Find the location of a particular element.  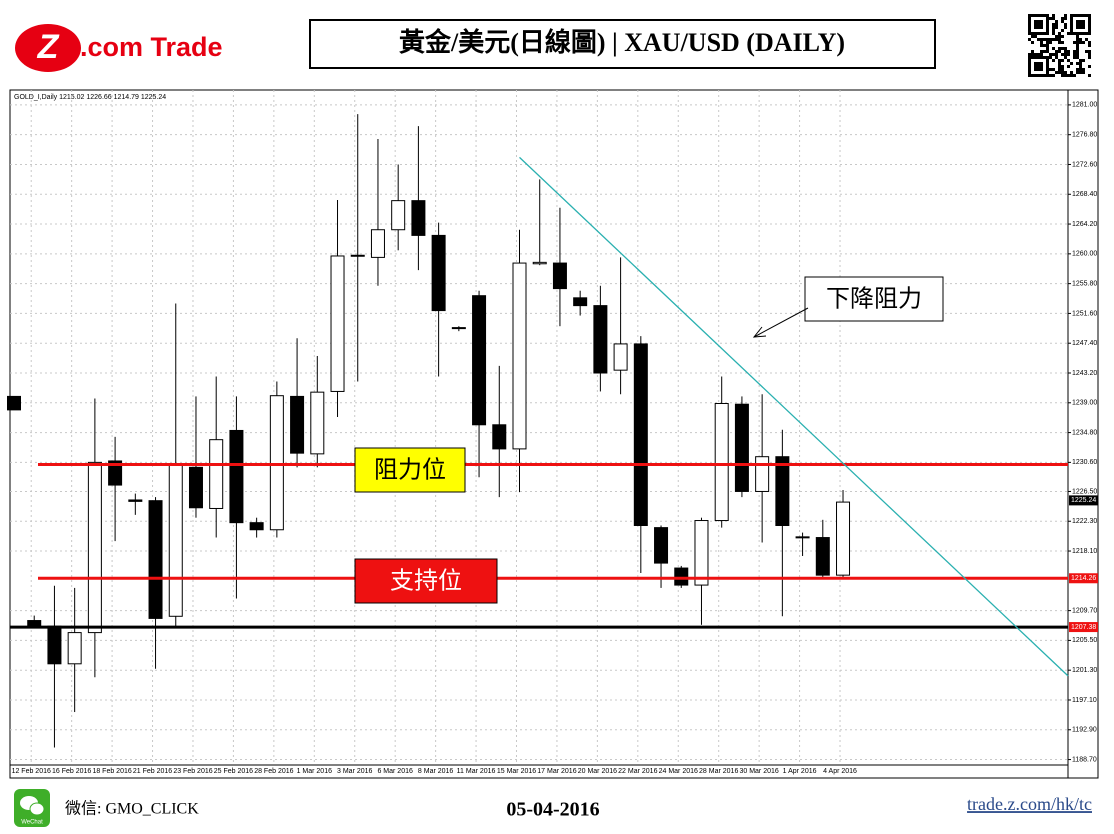

wechat-bubble is located at coordinates (37, 809).